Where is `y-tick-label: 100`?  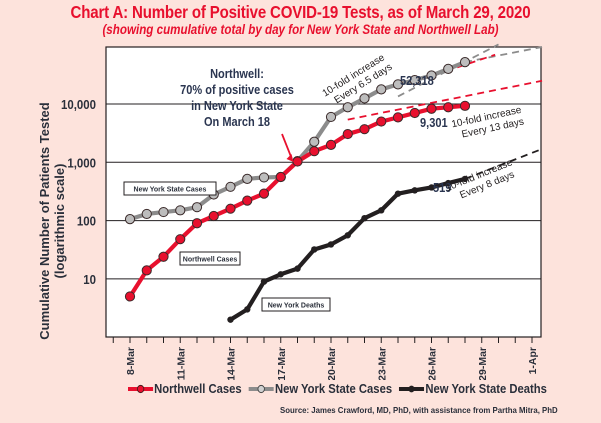
y-tick-label: 100 is located at coordinates (86, 221).